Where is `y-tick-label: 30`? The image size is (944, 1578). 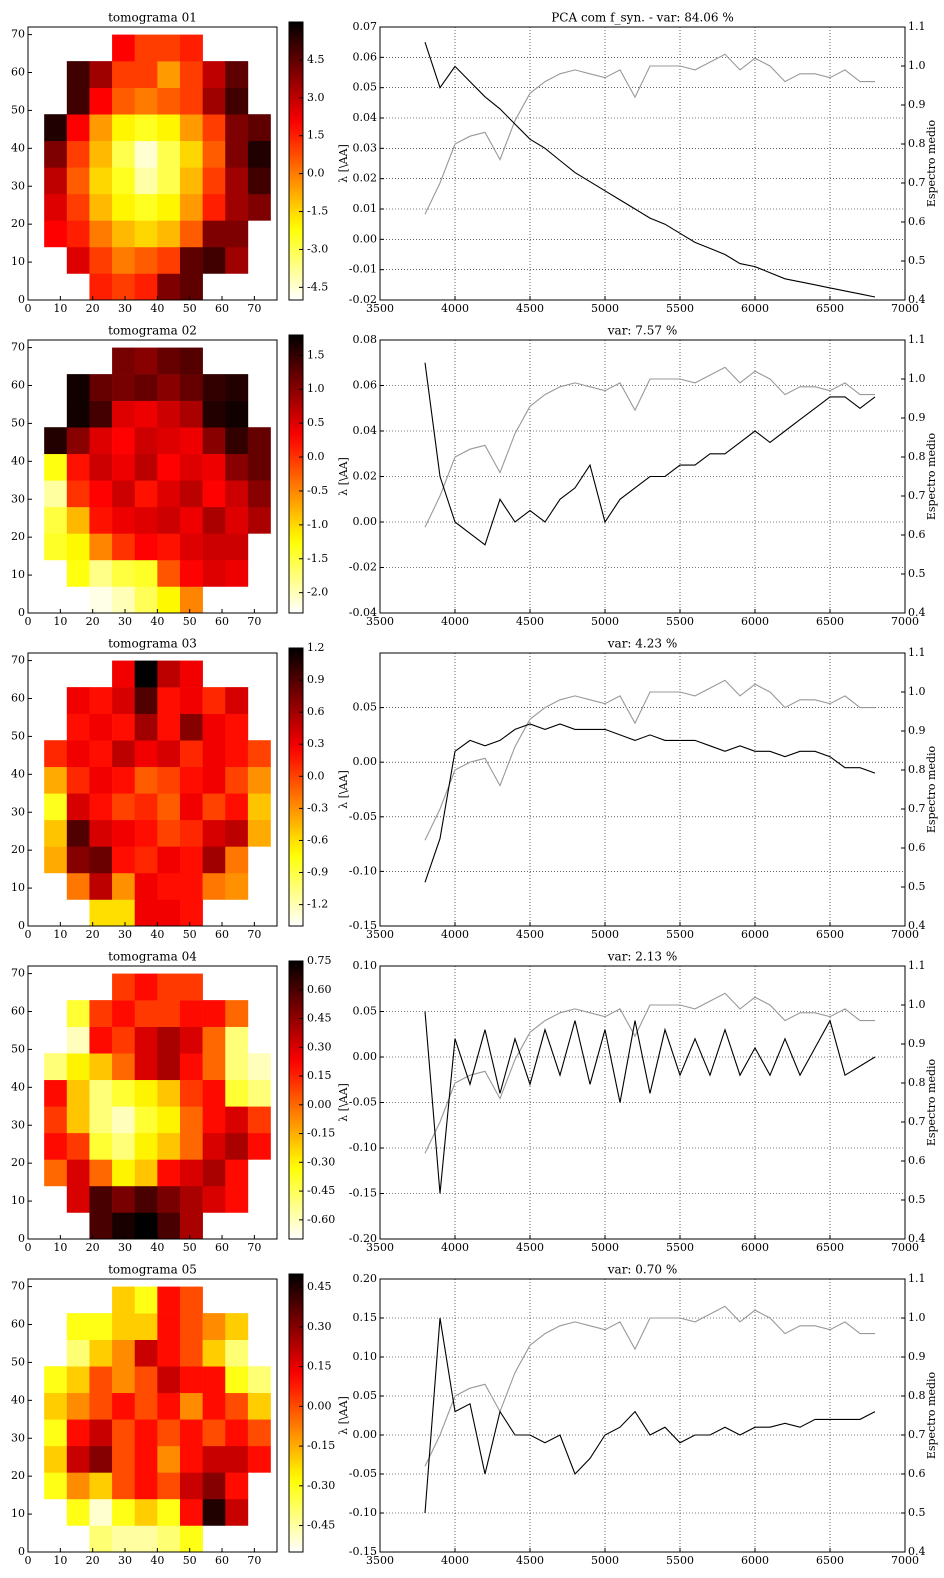 y-tick-label: 30 is located at coordinates (18, 811).